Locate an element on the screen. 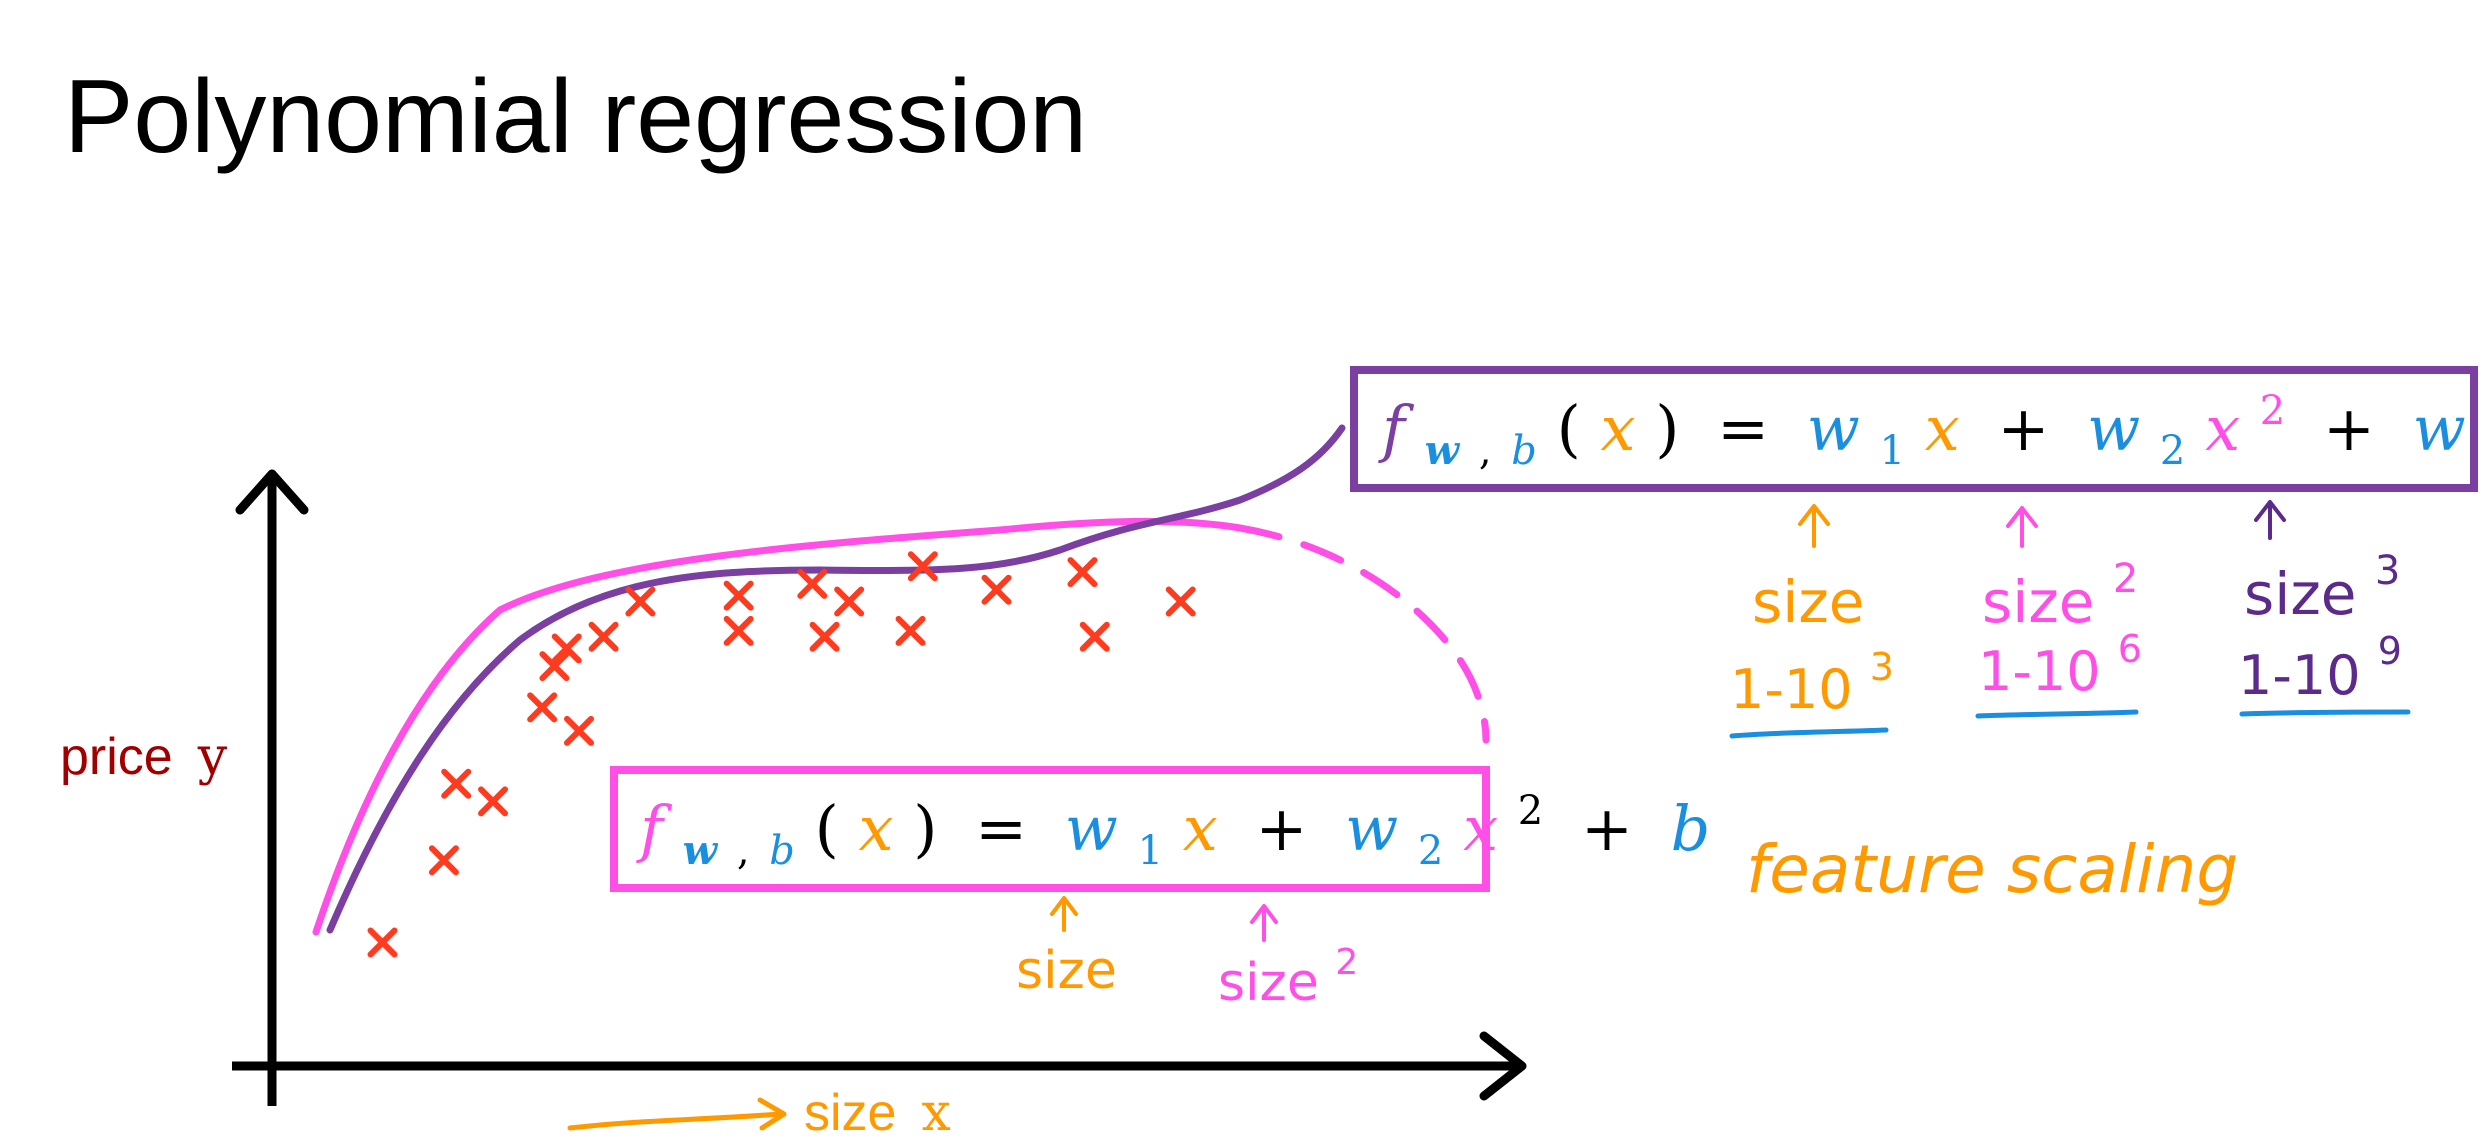 The width and height of the screenshot is (2488, 1146). cubic-equation-border is located at coordinates (1914, 429).